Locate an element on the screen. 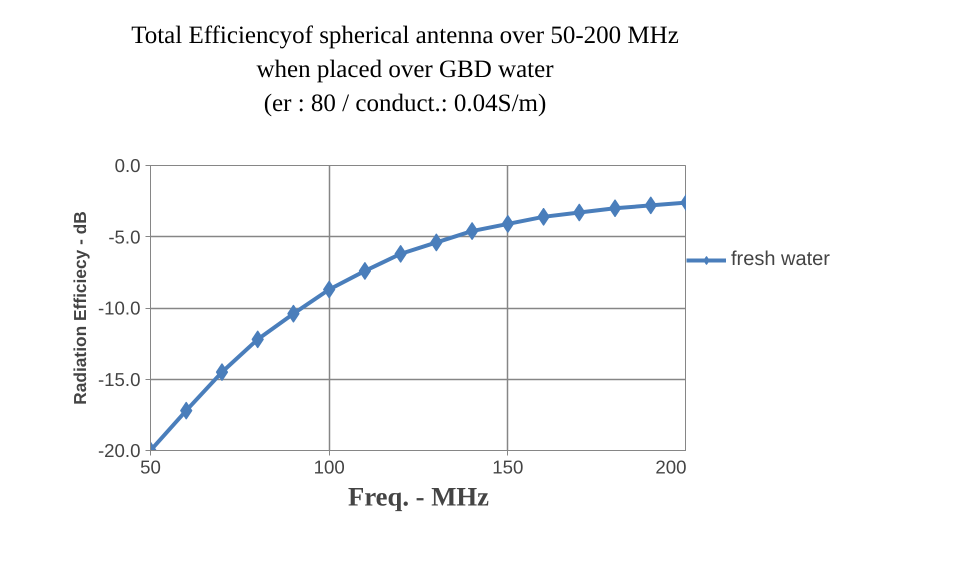 Image resolution: width=956 pixels, height=579 pixels. chart-title: Total Efficiencyof spherical antenna over 50-200 MHz when placed over GBD water (er : 80 / conduct.: 0.04S/m) is located at coordinates (405, 70).